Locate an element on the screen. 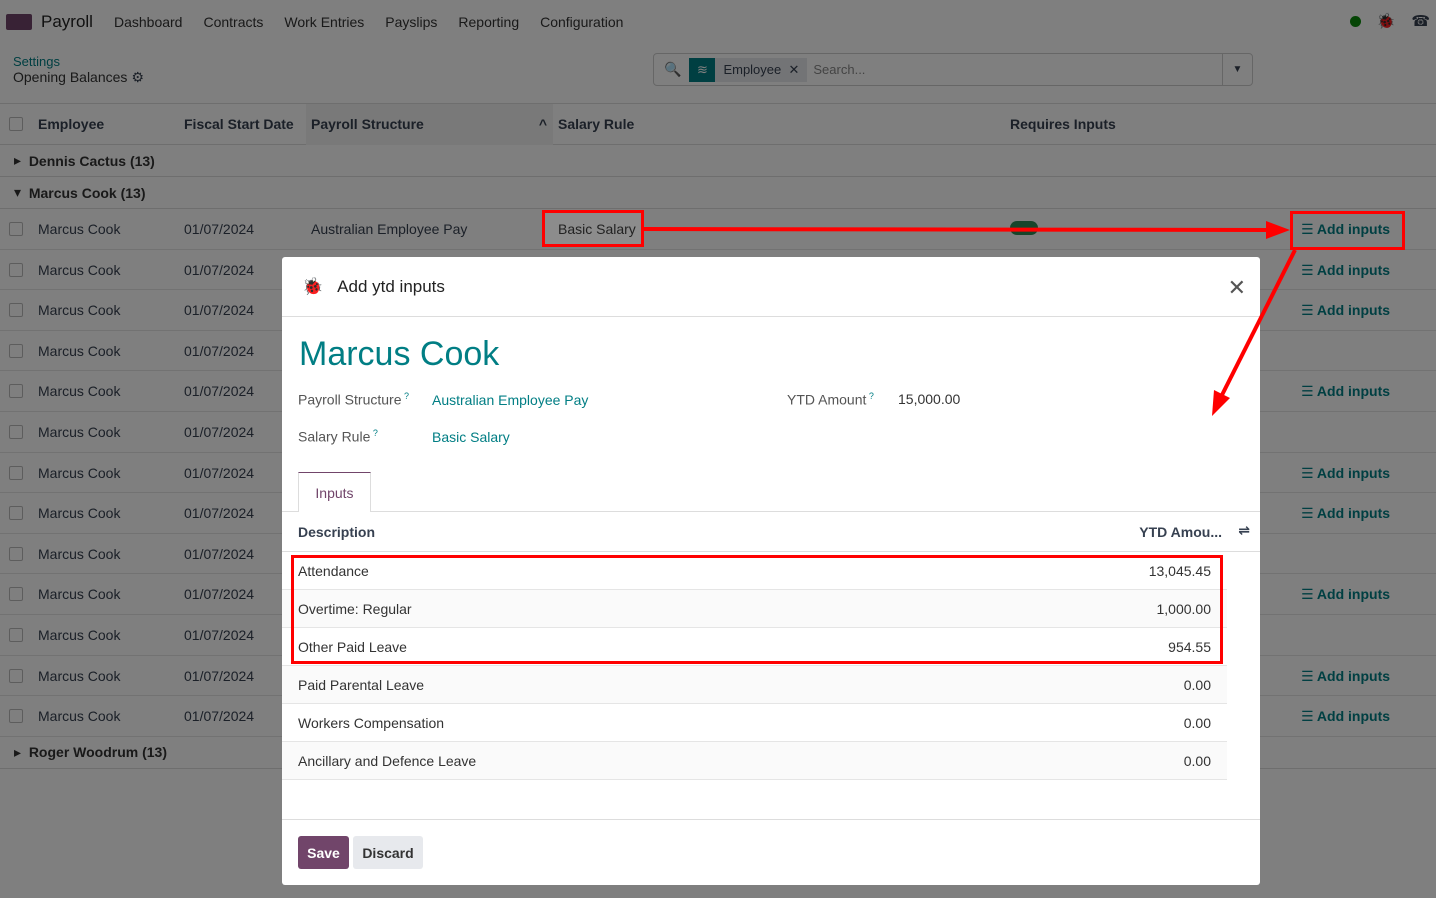  line-description: Overtime: Regular is located at coordinates (355, 609).